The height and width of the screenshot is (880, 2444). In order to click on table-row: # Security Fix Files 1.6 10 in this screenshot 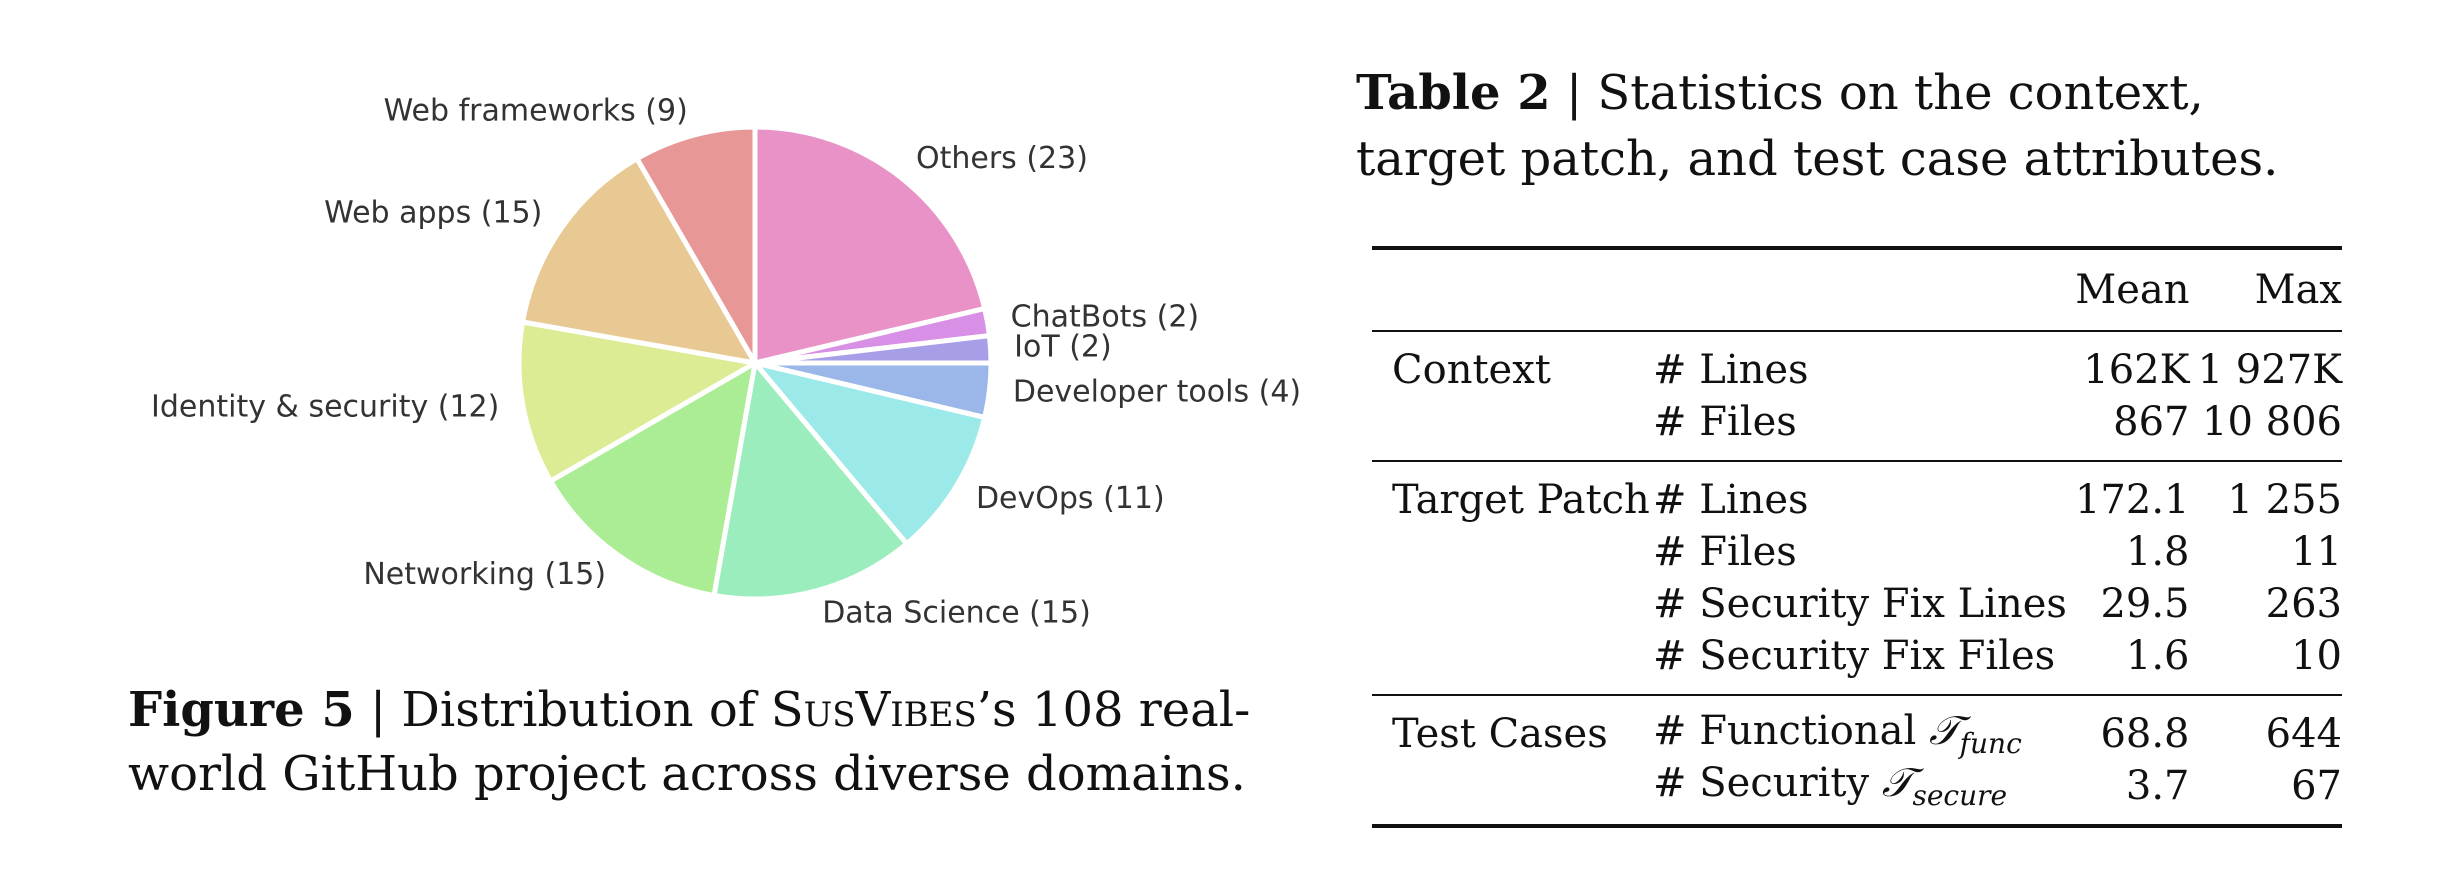, I will do `click(1857, 662)`.